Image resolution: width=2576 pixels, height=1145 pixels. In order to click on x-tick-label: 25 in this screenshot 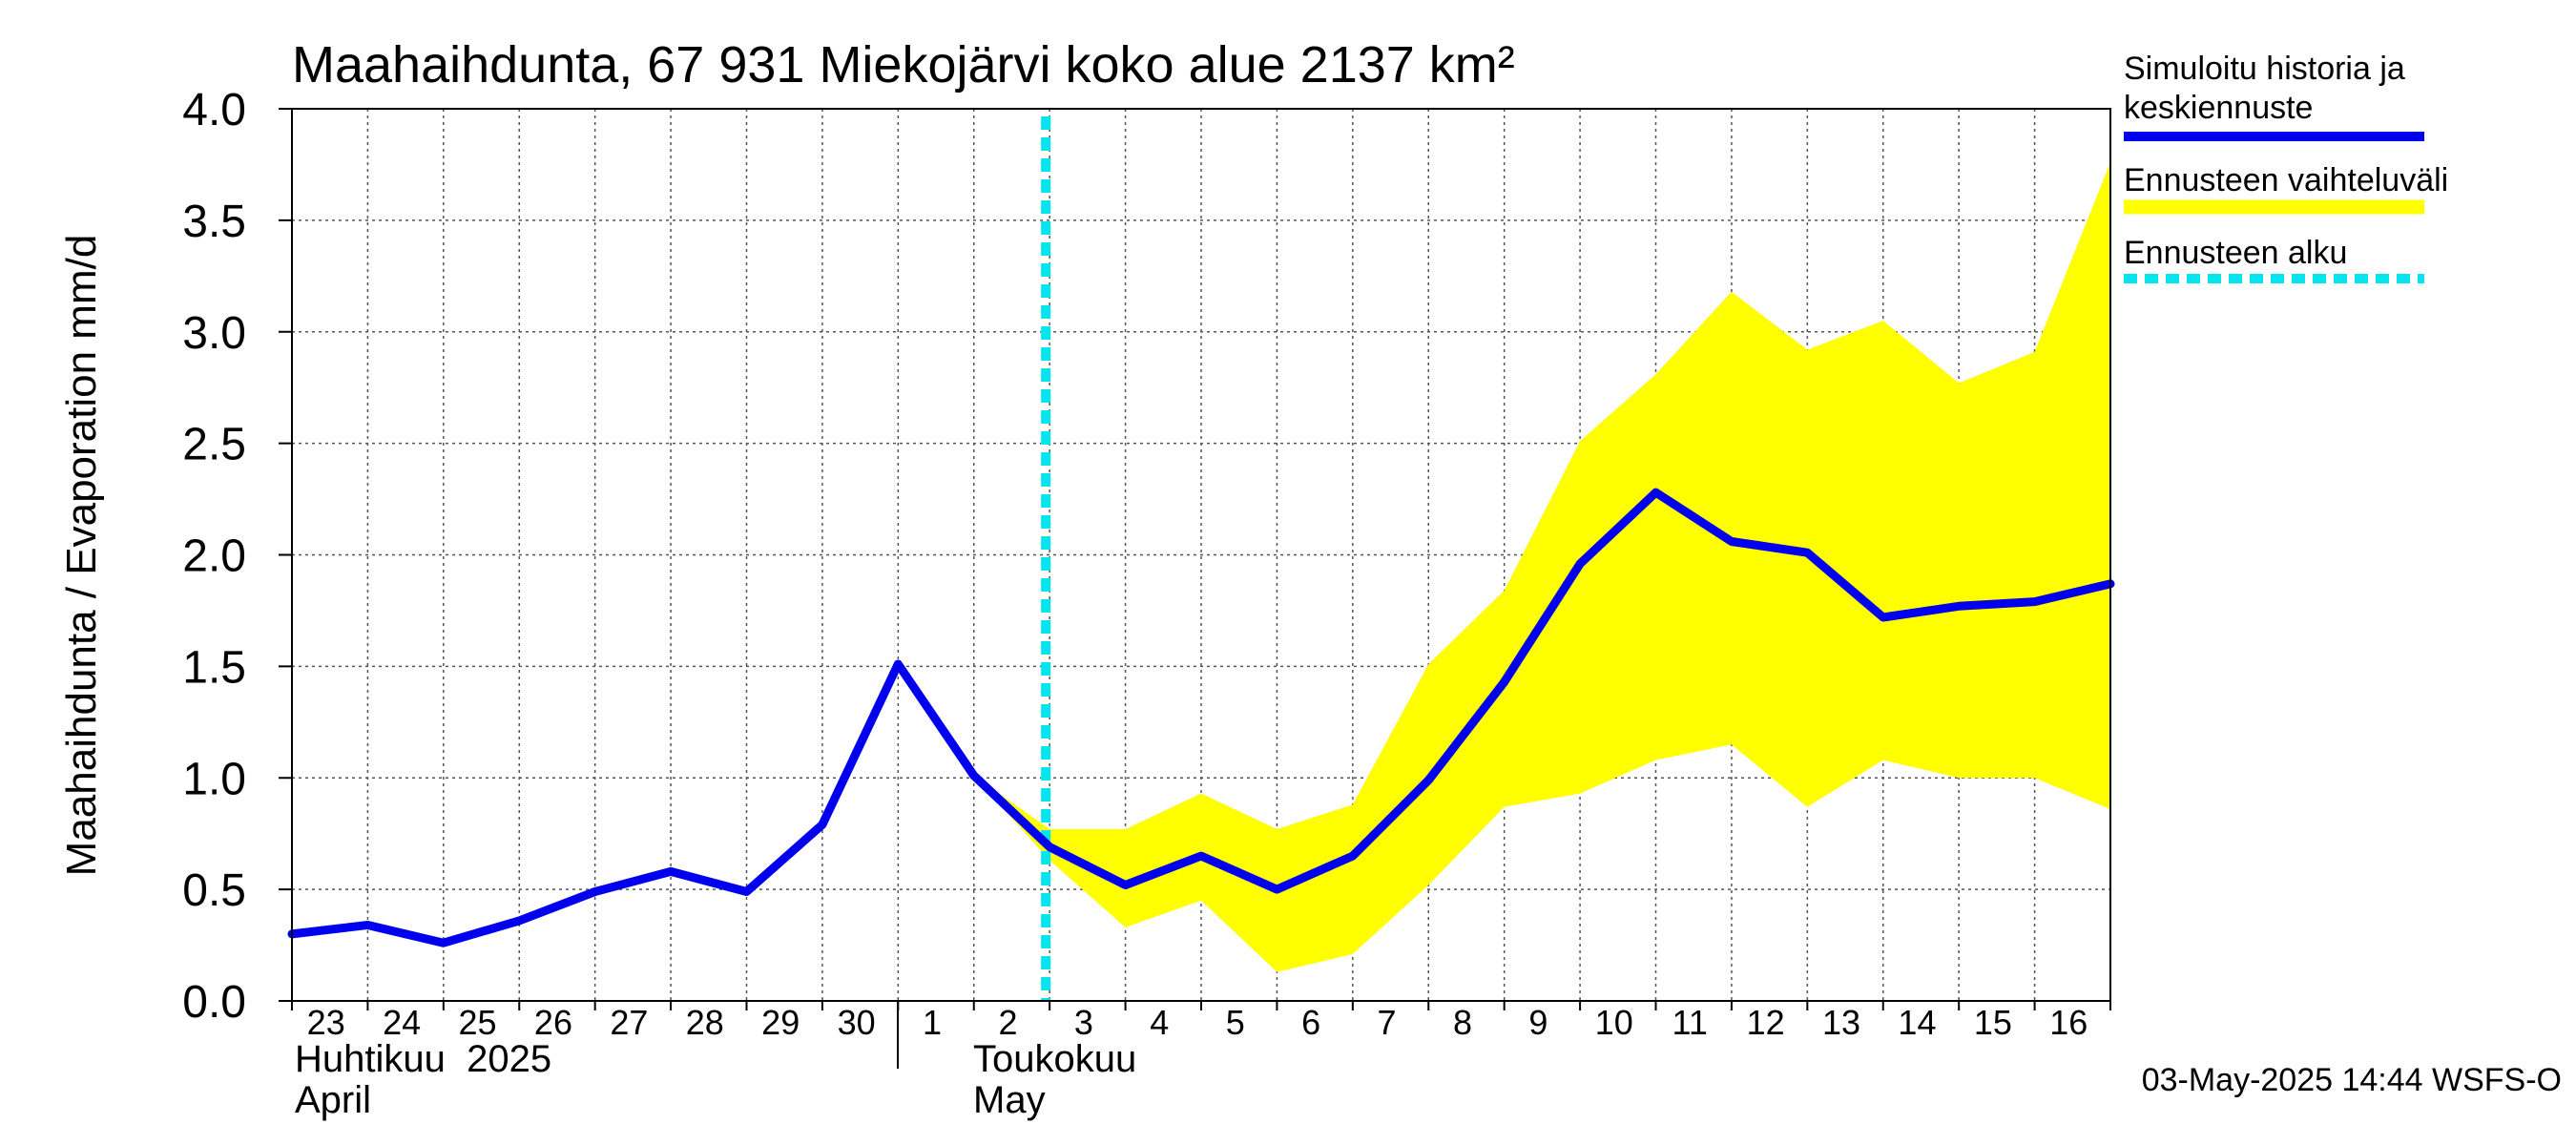, I will do `click(478, 1022)`.